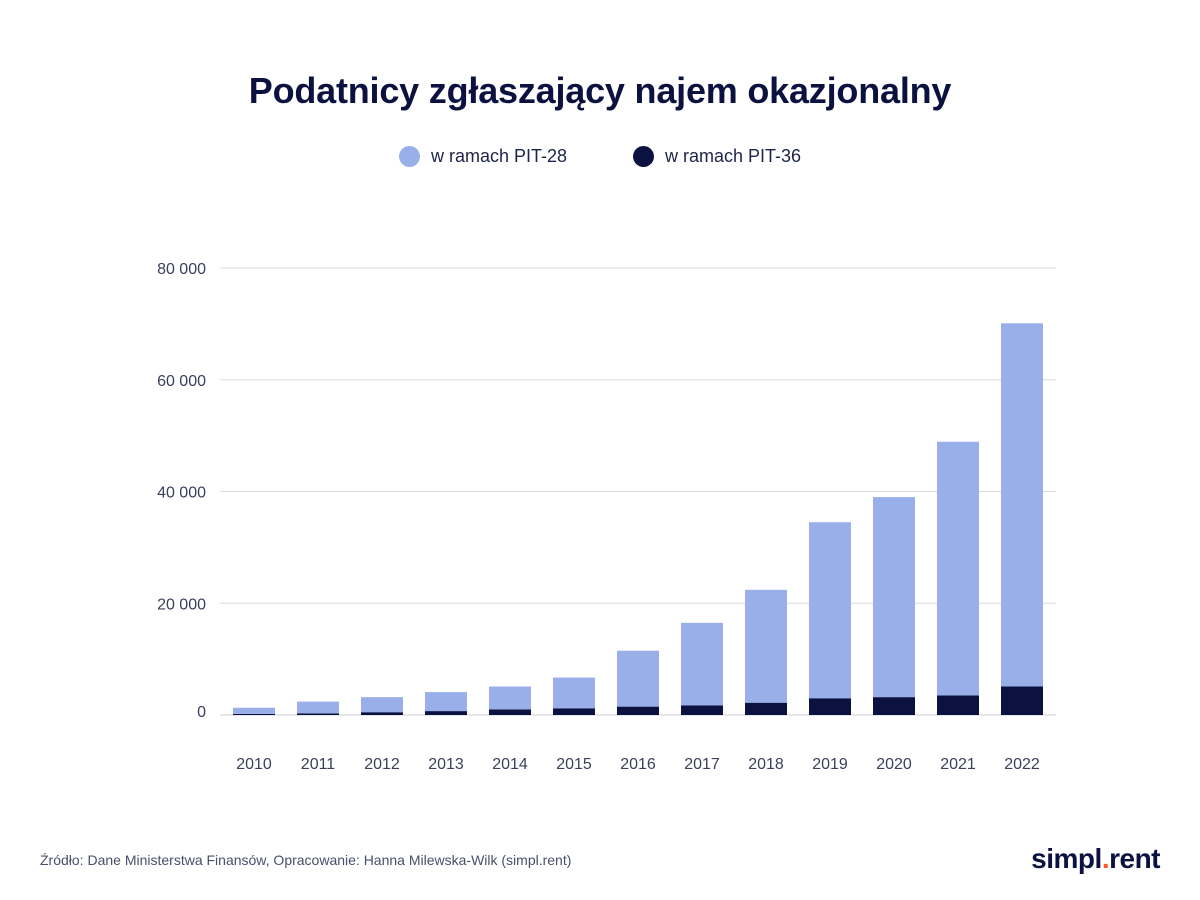 The height and width of the screenshot is (900, 1200). I want to click on x-tick-label: 2018, so click(766, 764).